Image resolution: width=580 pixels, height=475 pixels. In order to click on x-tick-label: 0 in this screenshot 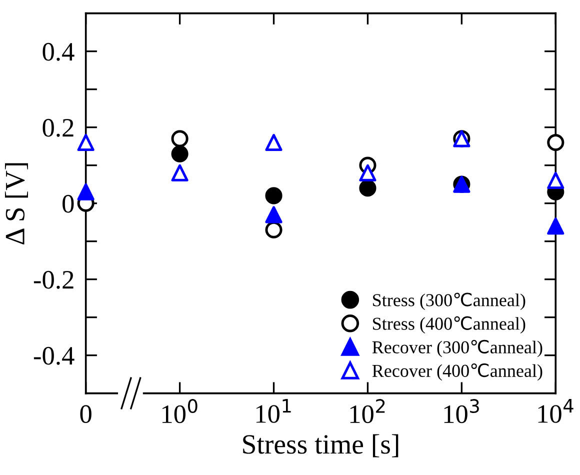, I will do `click(86, 414)`.